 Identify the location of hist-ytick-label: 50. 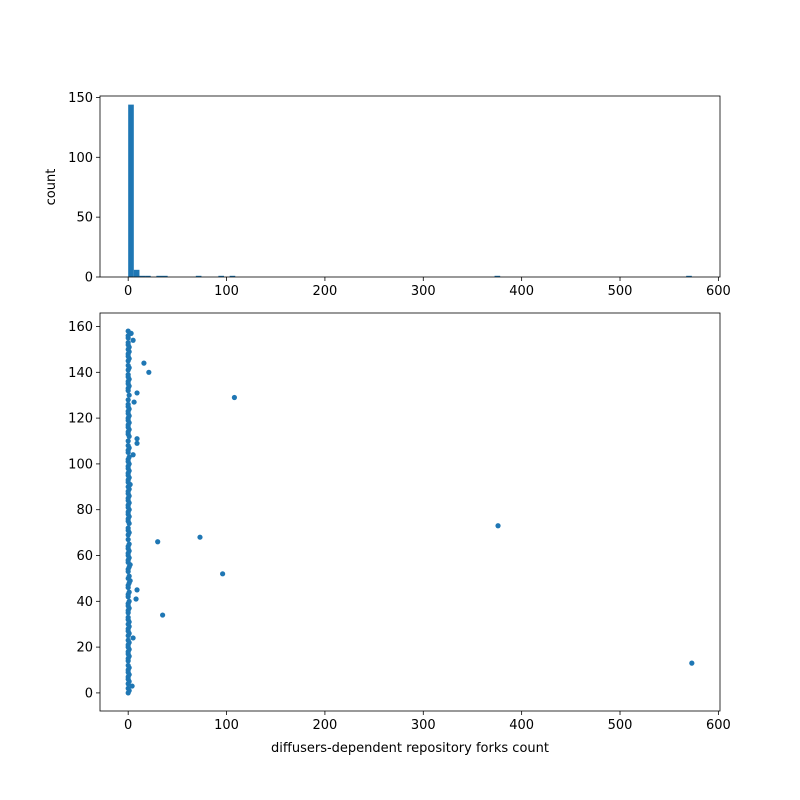
(84, 218).